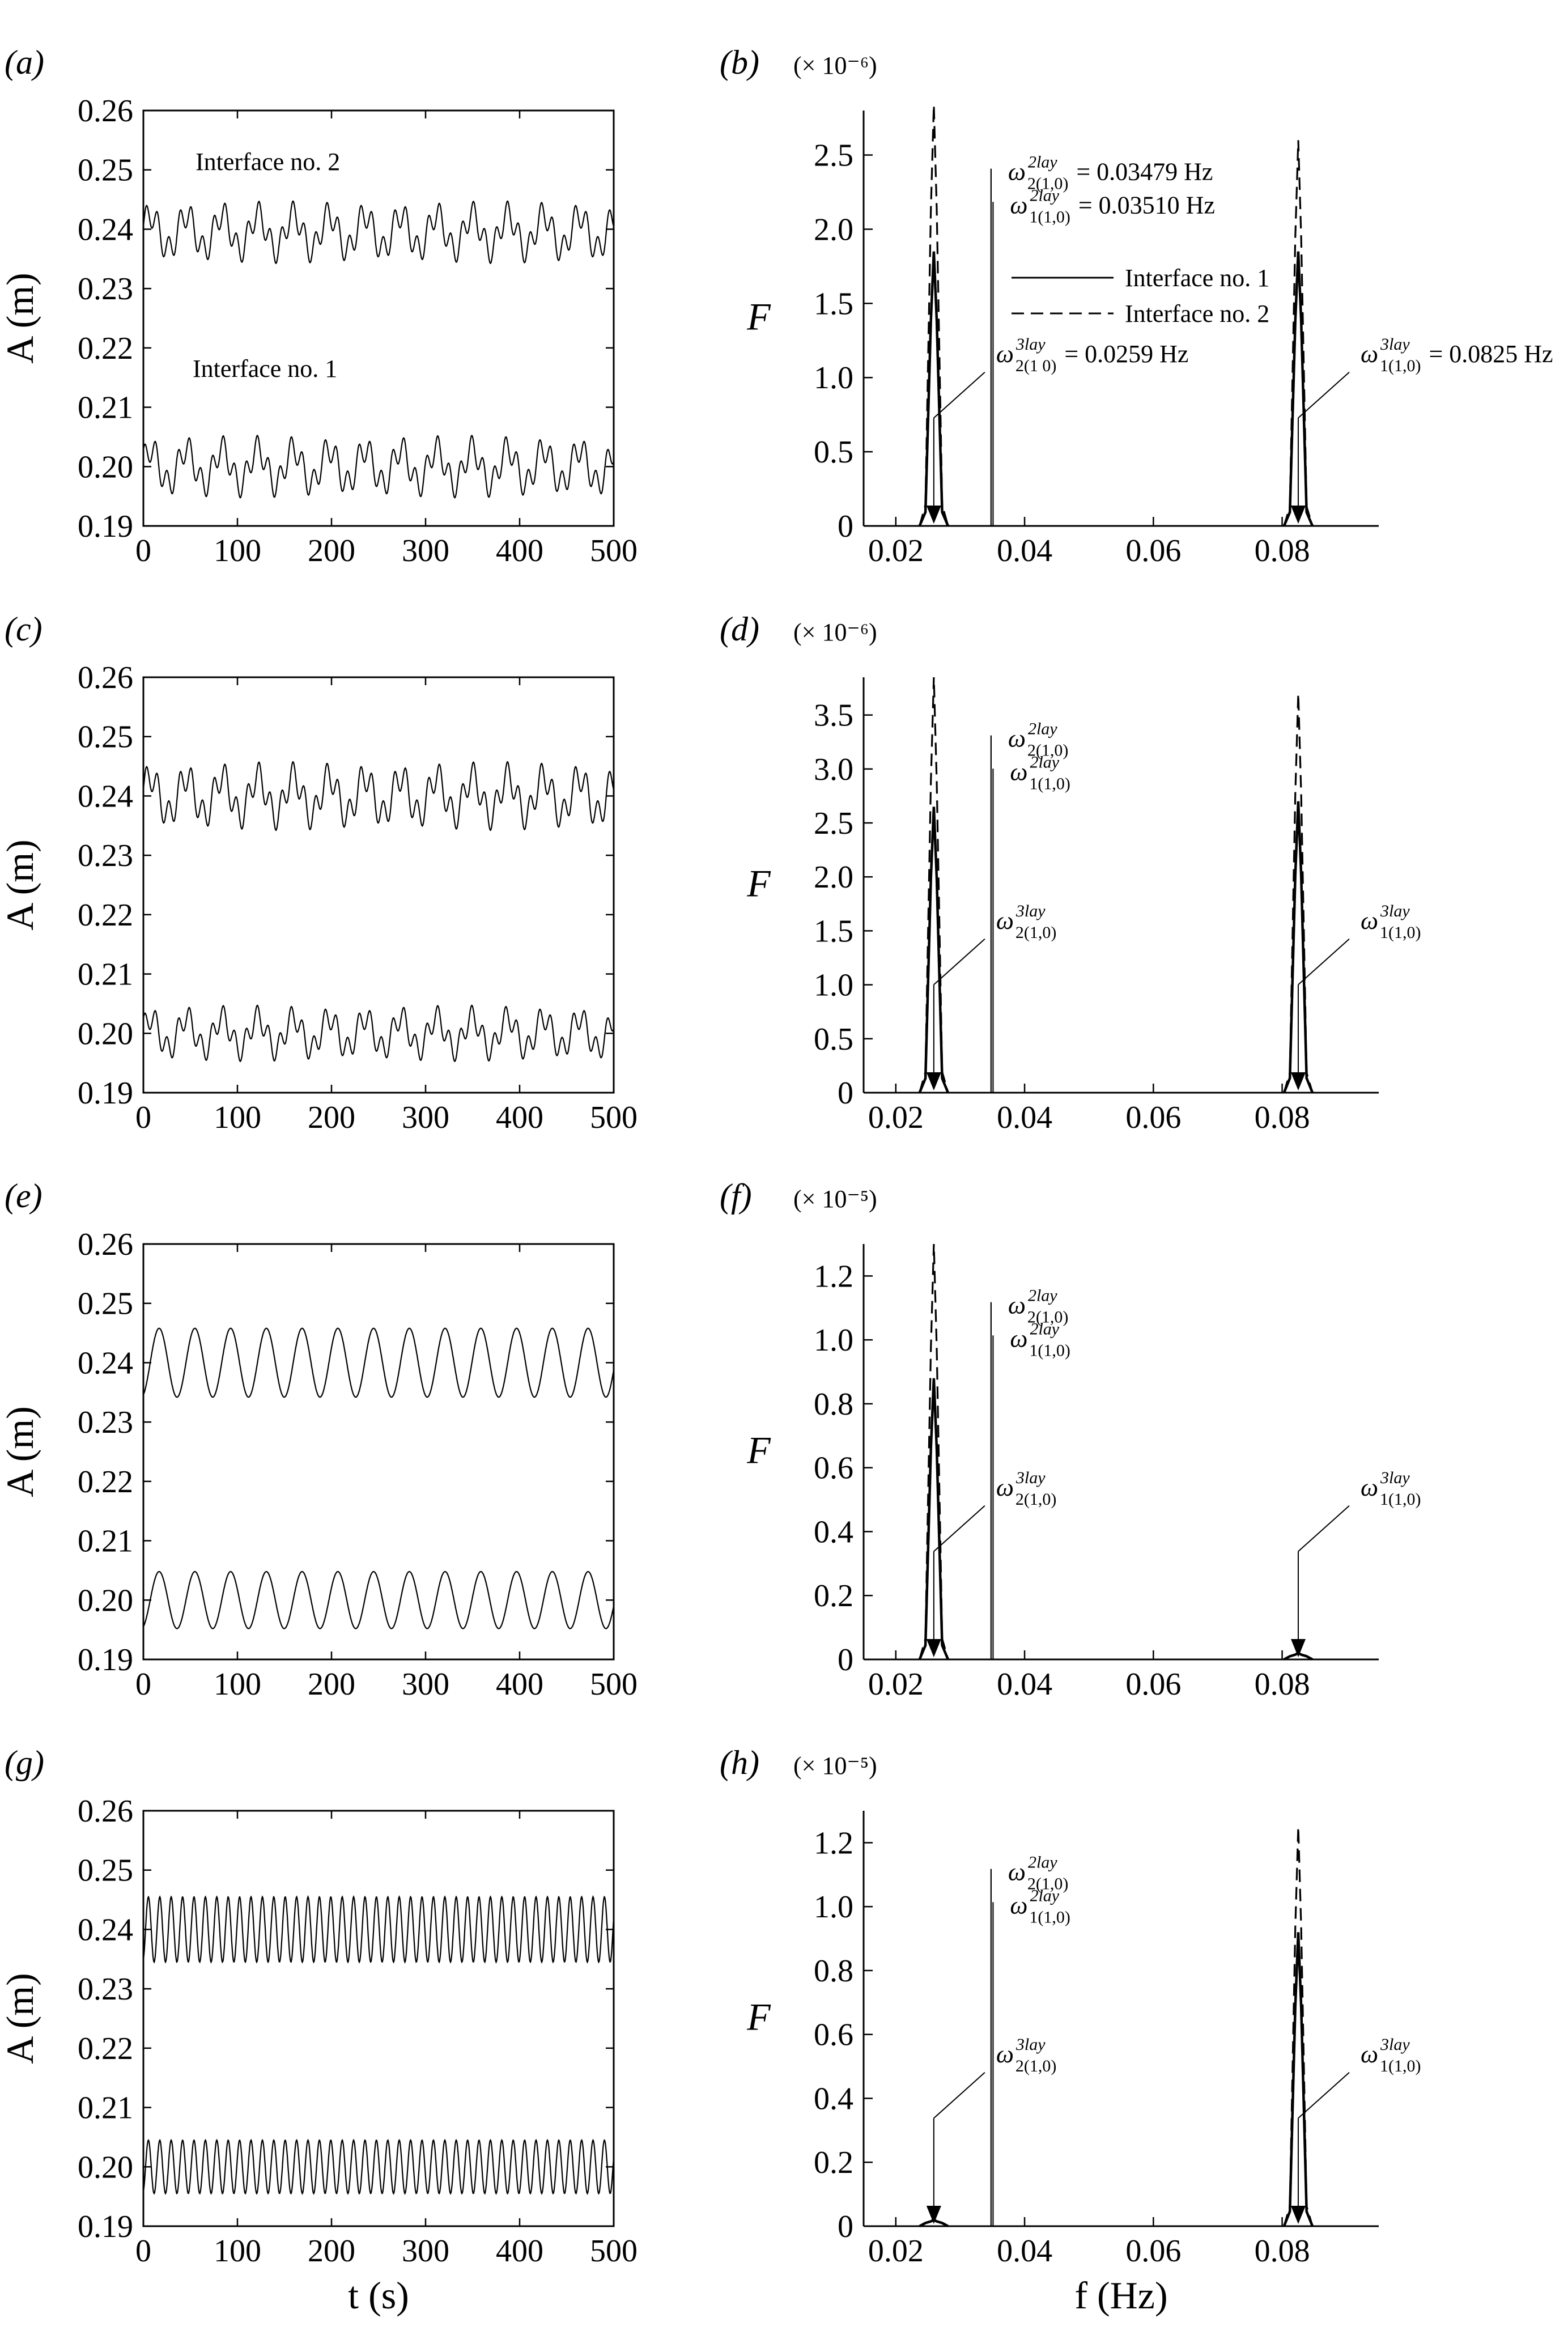  What do you see at coordinates (833, 2098) in the screenshot?
I see `y-tick-label: 0.4` at bounding box center [833, 2098].